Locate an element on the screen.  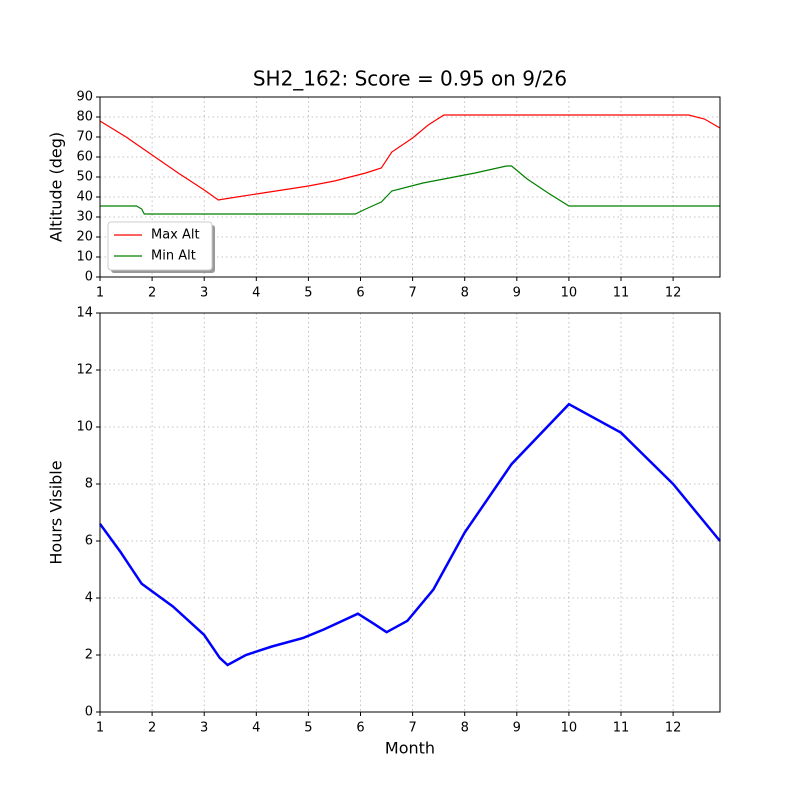
y-tick-label: 40 is located at coordinates (84, 197).